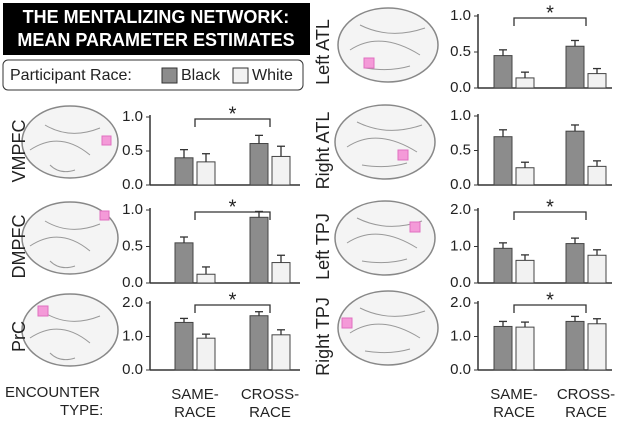  Describe the element at coordinates (19, 336) in the screenshot. I see `region-label: PrC` at that location.